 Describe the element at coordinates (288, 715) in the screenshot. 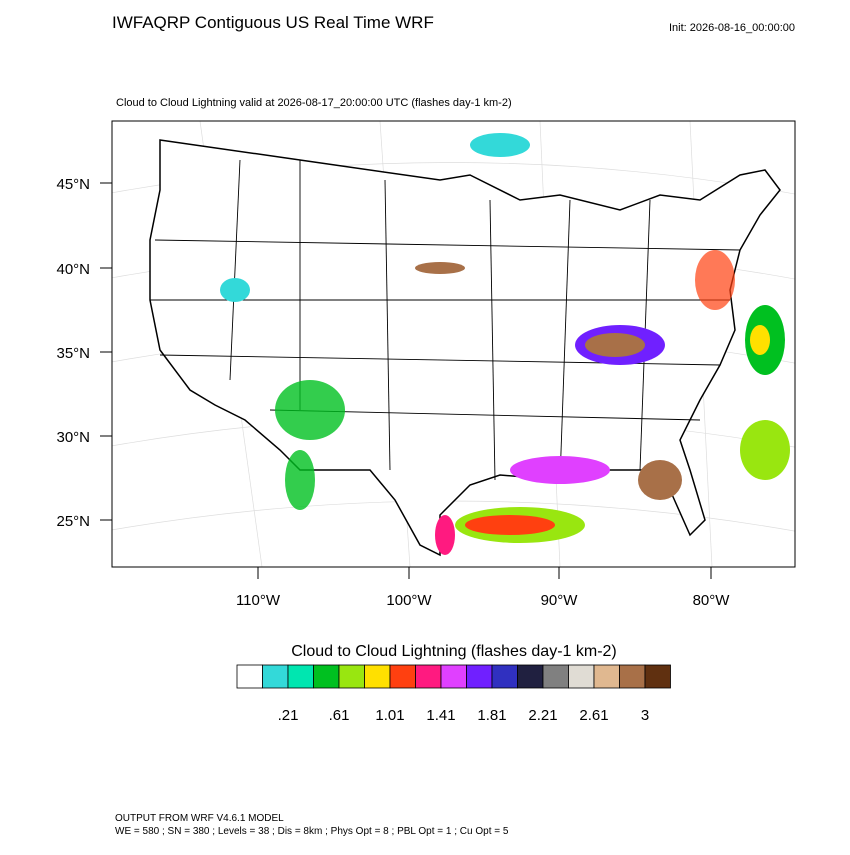

I see `colorbar-label: .21` at that location.